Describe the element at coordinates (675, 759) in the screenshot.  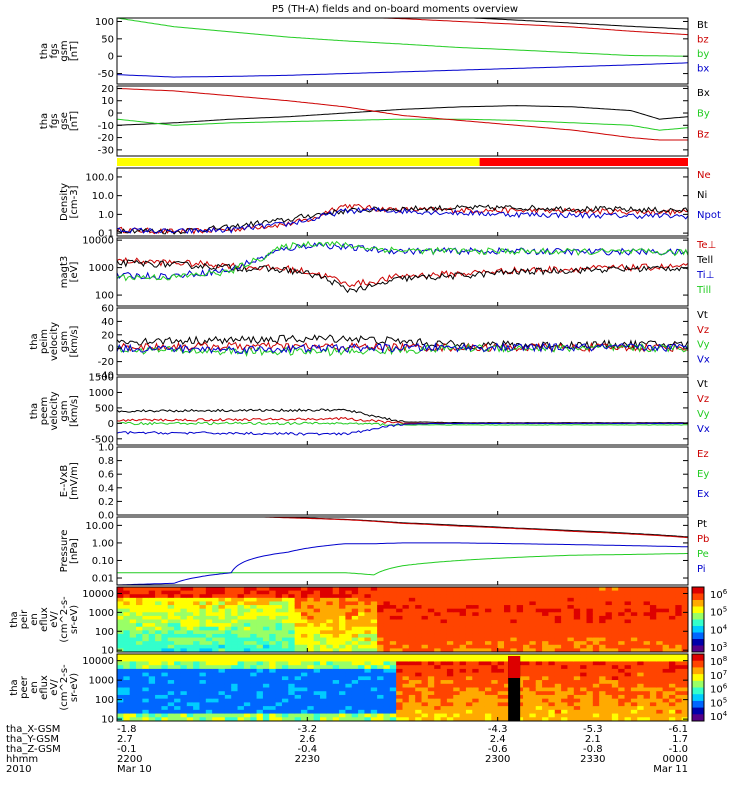
I see `xaxis-row-value: 0000` at that location.